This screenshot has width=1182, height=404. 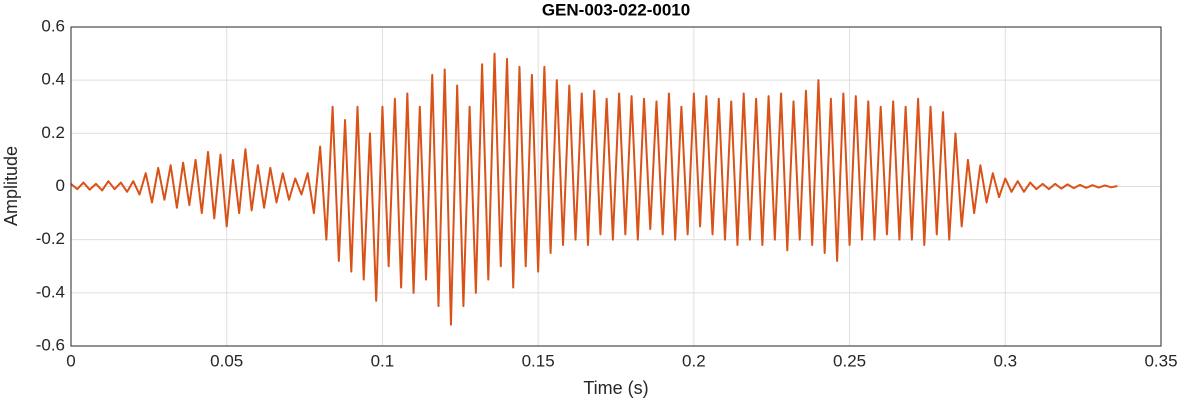 I want to click on x-tick-label: 0.35, so click(x=1160, y=360).